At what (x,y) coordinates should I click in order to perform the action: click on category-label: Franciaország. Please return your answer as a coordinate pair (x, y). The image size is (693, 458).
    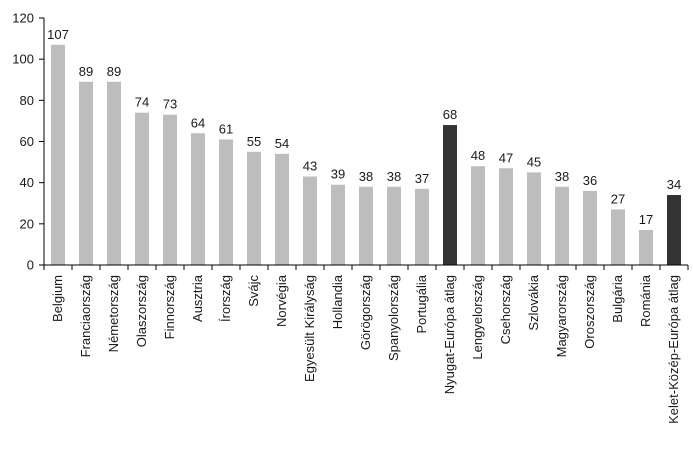
    Looking at the image, I should click on (85, 316).